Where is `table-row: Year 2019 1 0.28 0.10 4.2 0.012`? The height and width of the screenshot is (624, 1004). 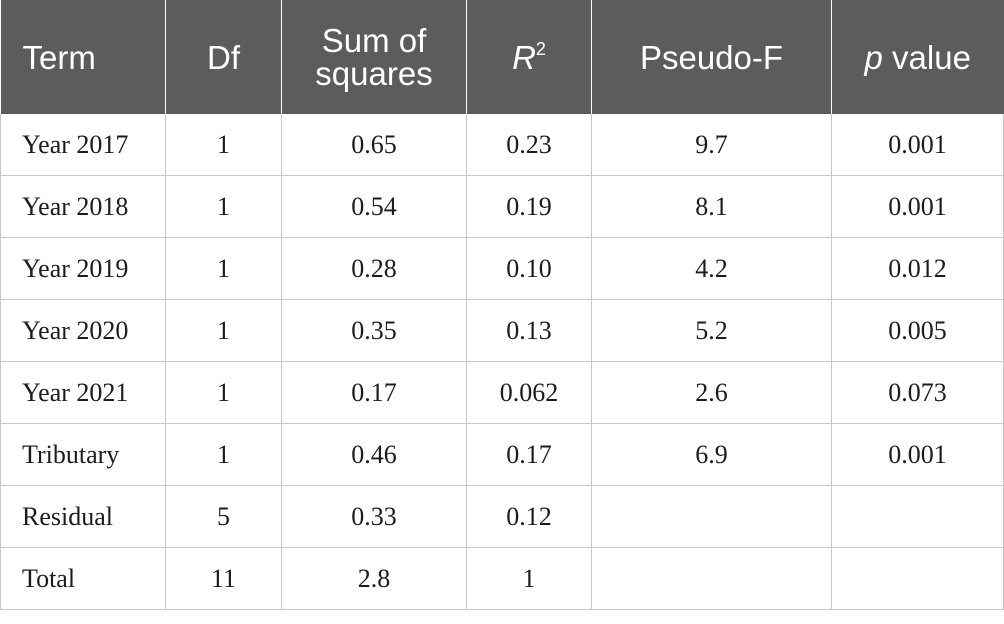 table-row: Year 2019 1 0.28 0.10 4.2 0.012 is located at coordinates (502, 268).